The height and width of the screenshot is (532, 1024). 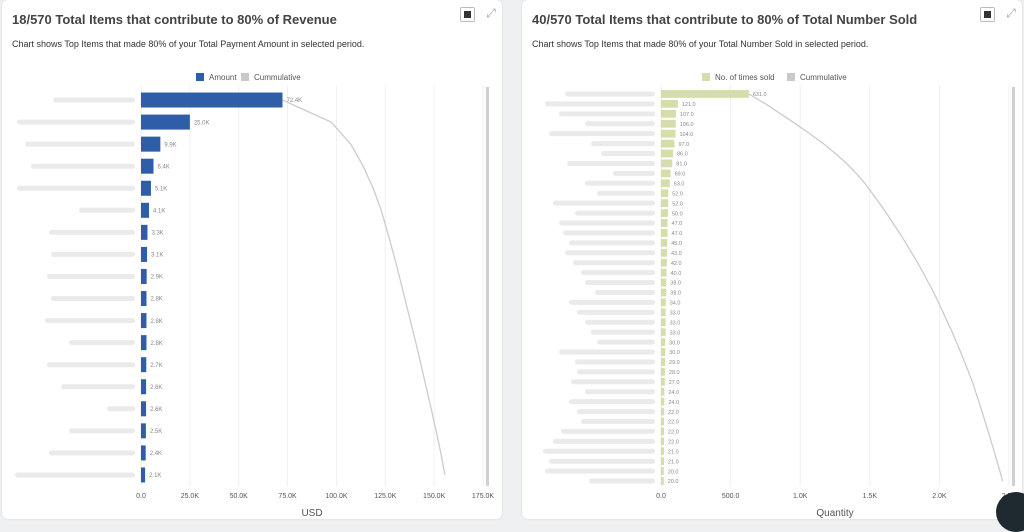 What do you see at coordinates (239, 496) in the screenshot?
I see `x-tick-label: 50.0K` at bounding box center [239, 496].